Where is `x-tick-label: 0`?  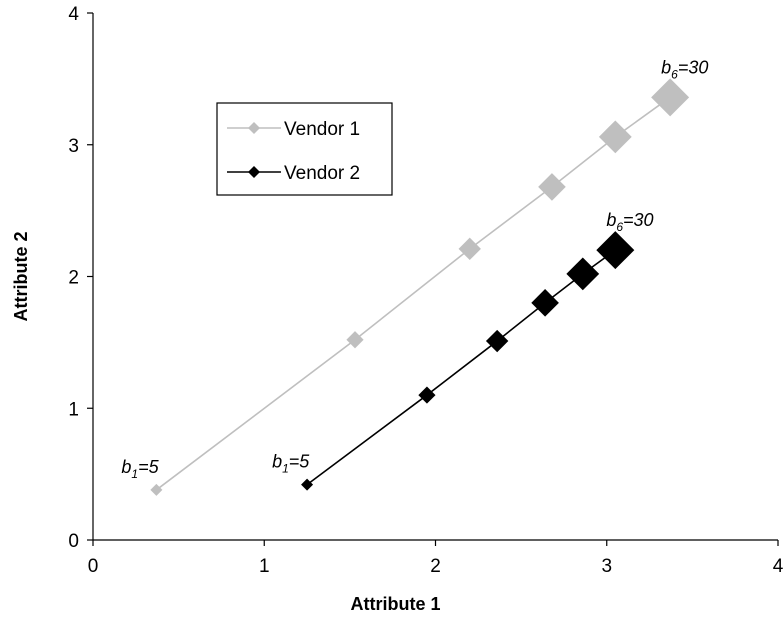
x-tick-label: 0 is located at coordinates (93, 566).